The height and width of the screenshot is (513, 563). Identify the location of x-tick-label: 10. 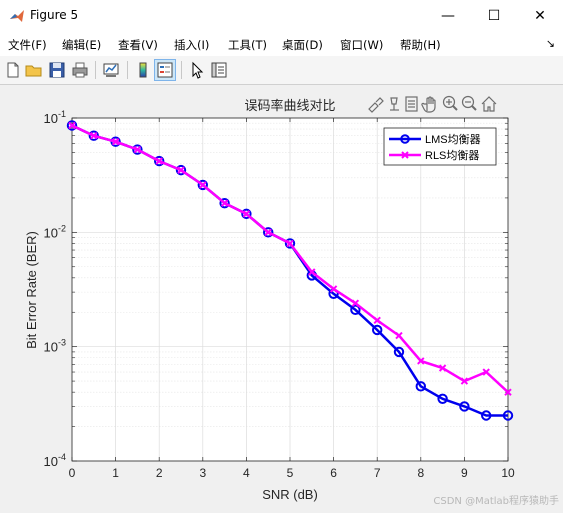
(508, 473).